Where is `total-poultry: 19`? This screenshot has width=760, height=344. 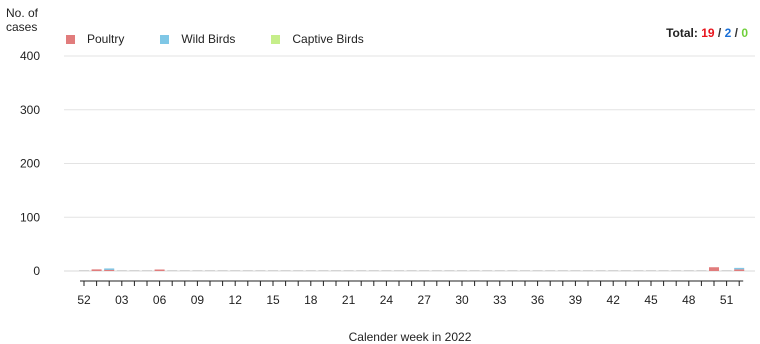 total-poultry: 19 is located at coordinates (708, 33).